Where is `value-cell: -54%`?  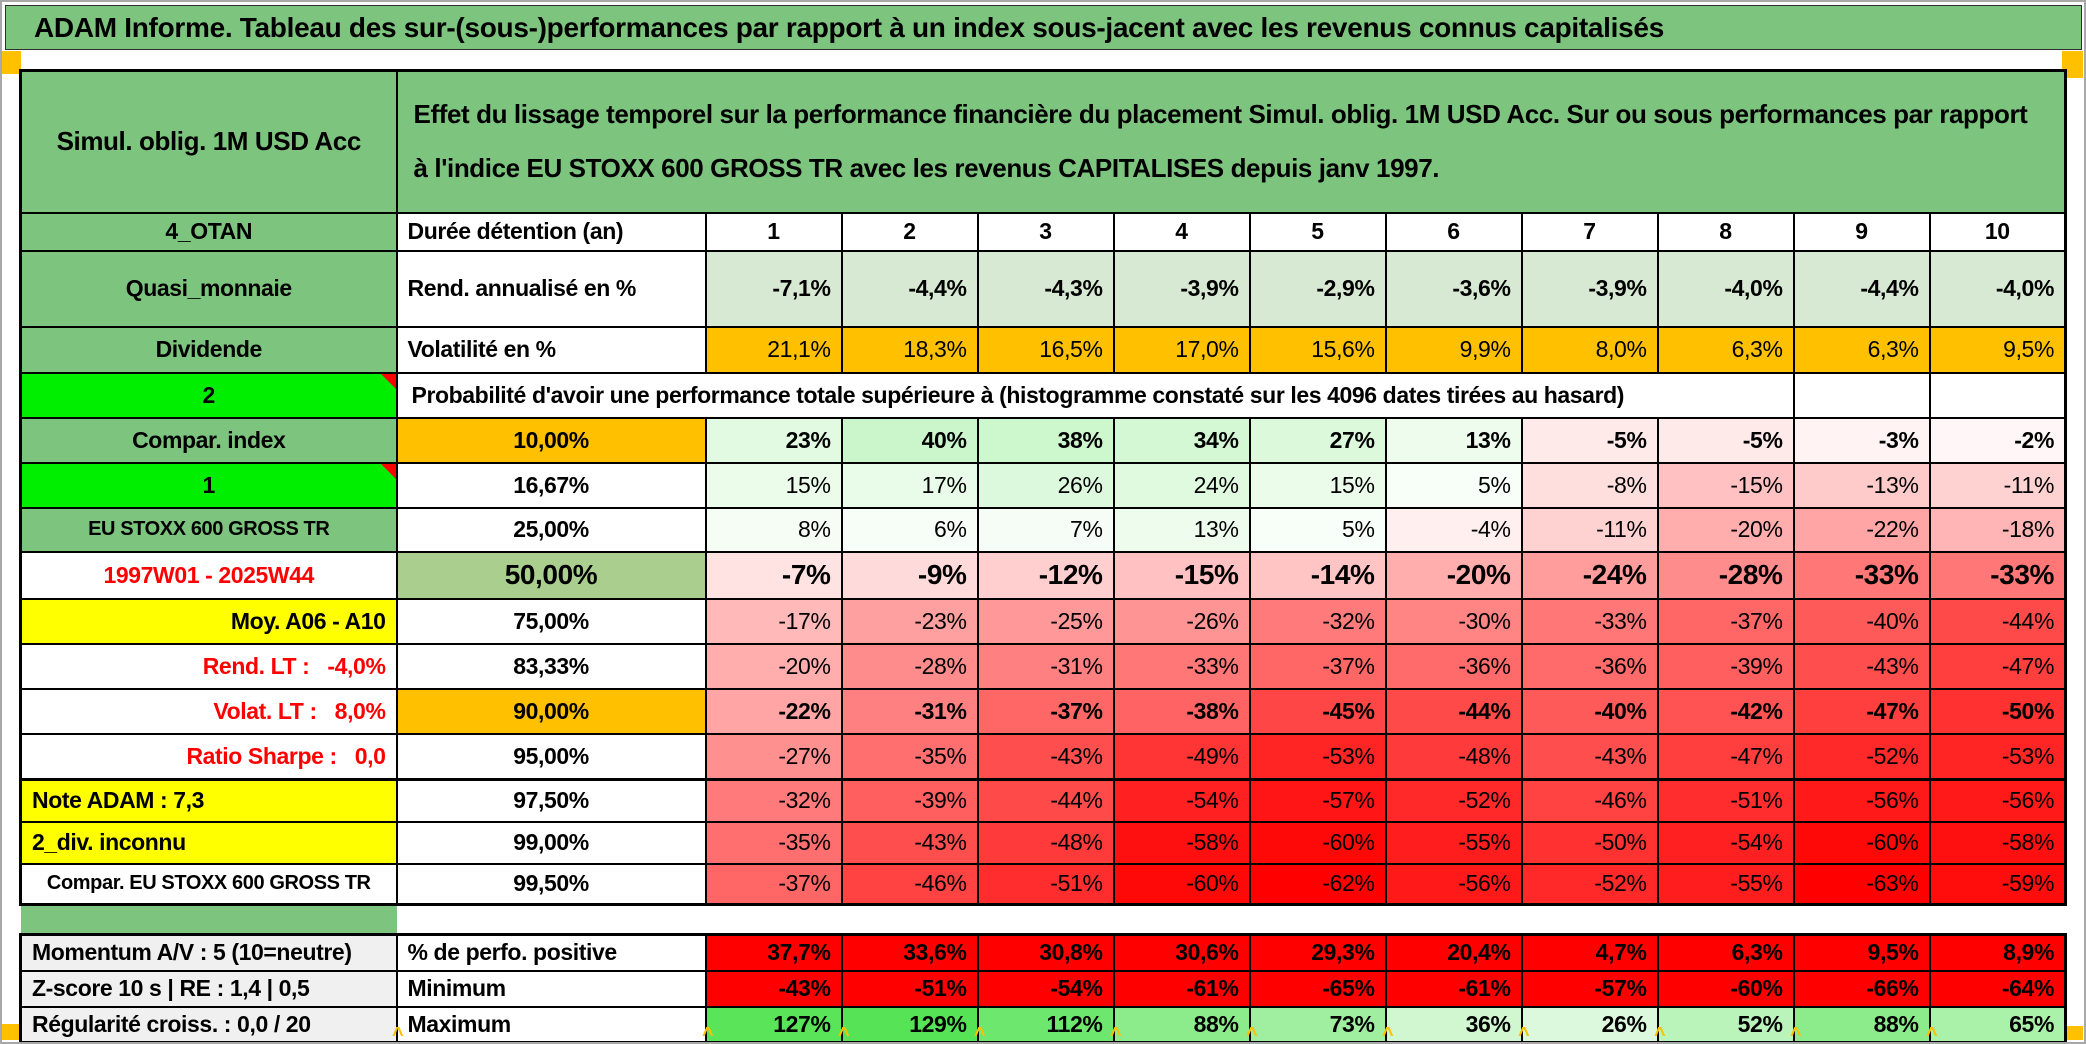 value-cell: -54% is located at coordinates (1045, 988).